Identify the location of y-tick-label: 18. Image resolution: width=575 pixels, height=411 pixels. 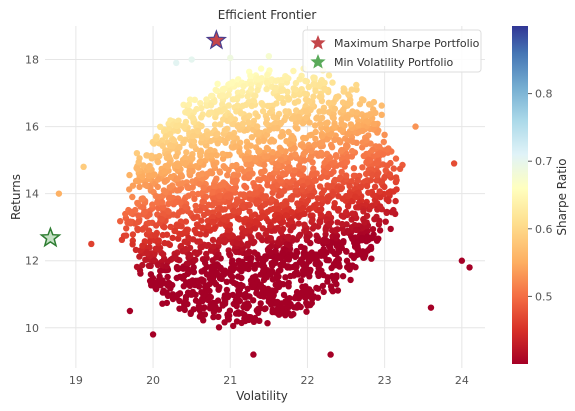
(32, 60).